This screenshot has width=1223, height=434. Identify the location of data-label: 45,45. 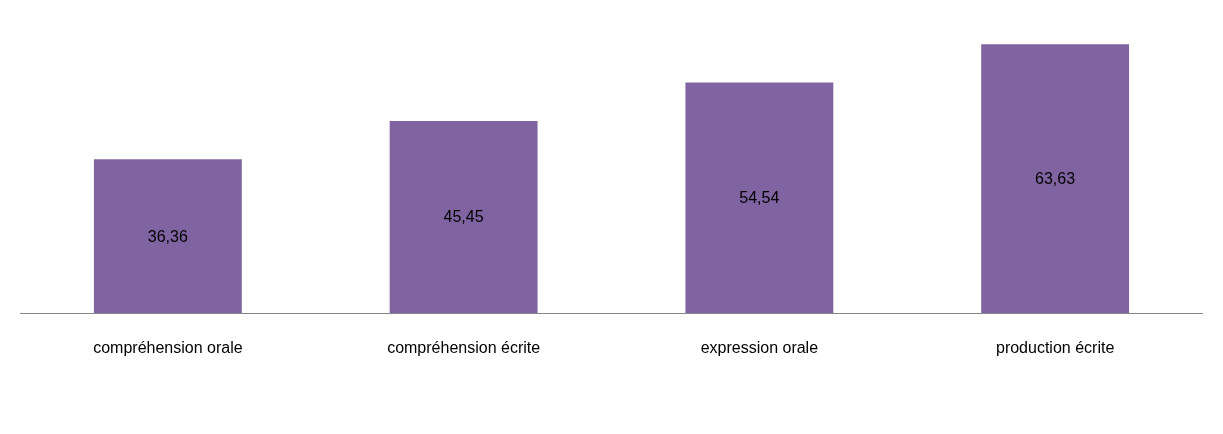
(463, 217).